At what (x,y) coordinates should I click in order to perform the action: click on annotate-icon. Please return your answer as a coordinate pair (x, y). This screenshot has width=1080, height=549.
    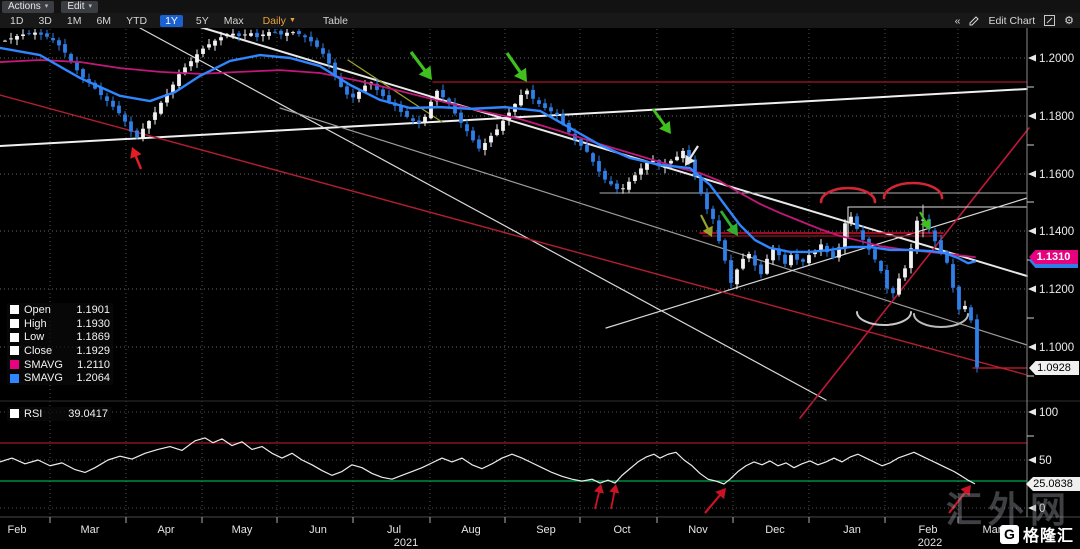
    Looking at the image, I should click on (1050, 20).